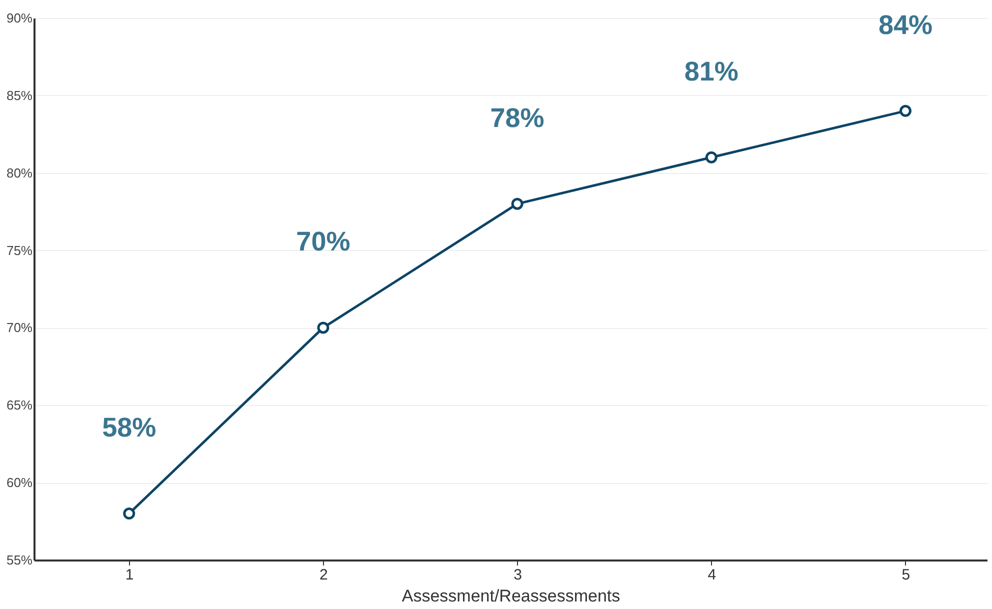 The image size is (992, 609). I want to click on x-tick-label: 3, so click(518, 575).